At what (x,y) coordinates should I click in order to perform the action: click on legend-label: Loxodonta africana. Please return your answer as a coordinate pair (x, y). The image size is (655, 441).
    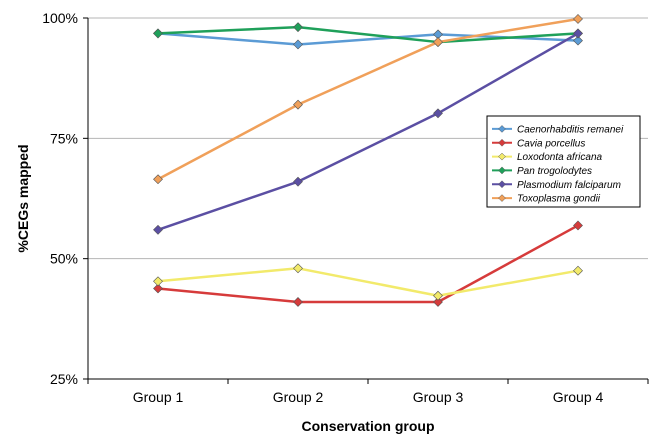
    Looking at the image, I should click on (560, 157).